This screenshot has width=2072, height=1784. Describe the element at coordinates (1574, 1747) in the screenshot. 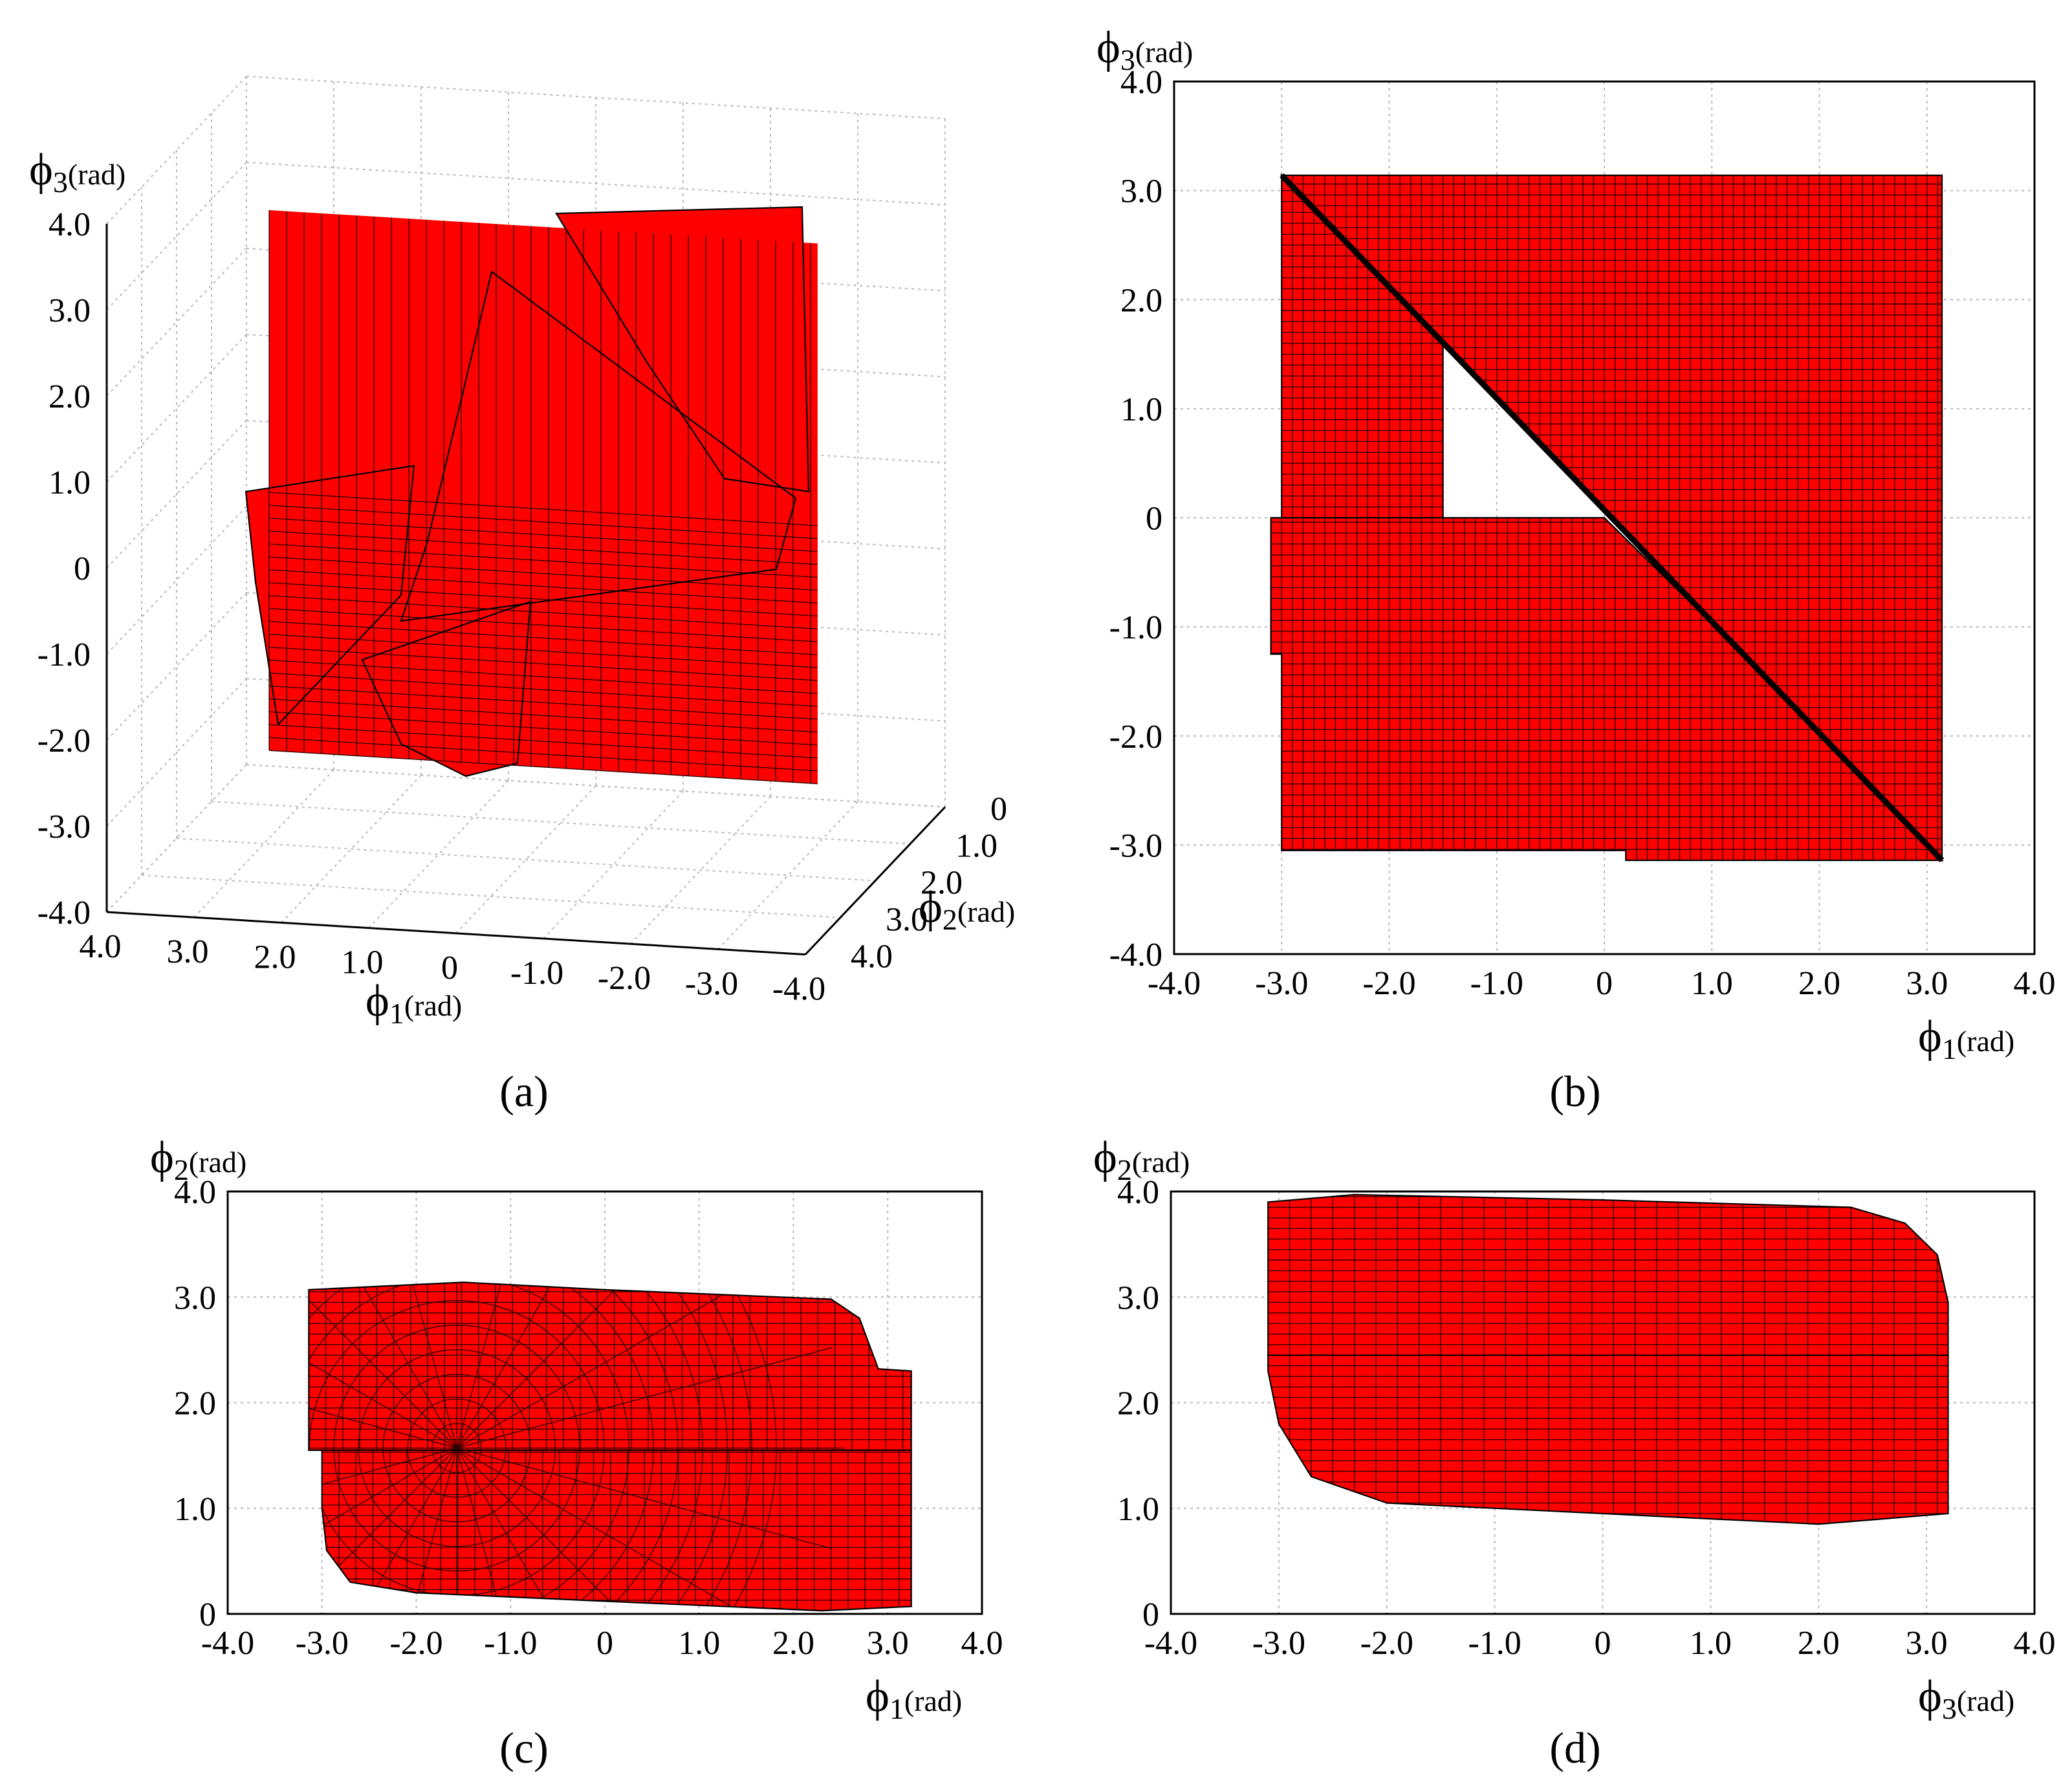

I see `caption-d: (d)` at that location.